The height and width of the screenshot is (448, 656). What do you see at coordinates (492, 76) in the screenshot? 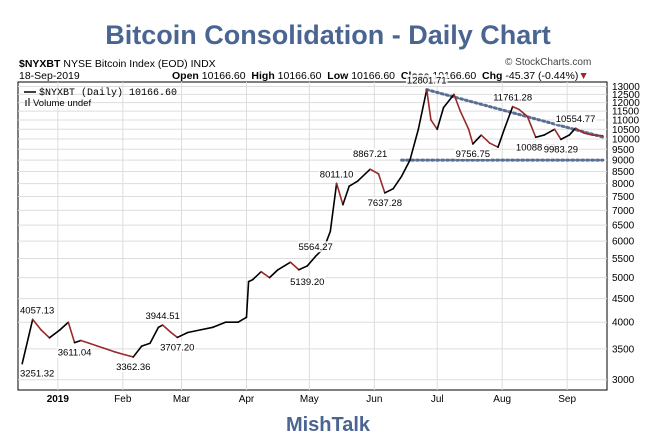
I see `chg-label: Chg` at bounding box center [492, 76].